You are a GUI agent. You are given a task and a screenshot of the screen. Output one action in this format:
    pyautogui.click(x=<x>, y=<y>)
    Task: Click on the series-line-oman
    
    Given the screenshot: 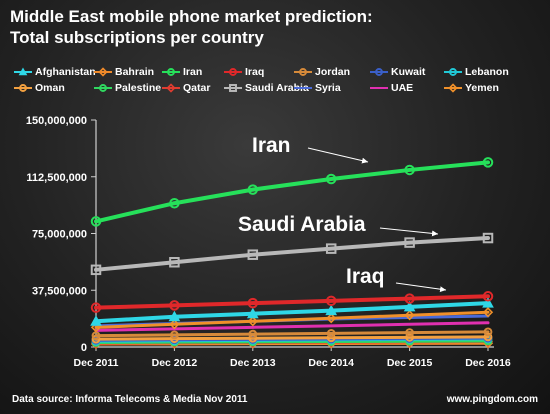 What is the action you would take?
    pyautogui.click(x=292, y=338)
    